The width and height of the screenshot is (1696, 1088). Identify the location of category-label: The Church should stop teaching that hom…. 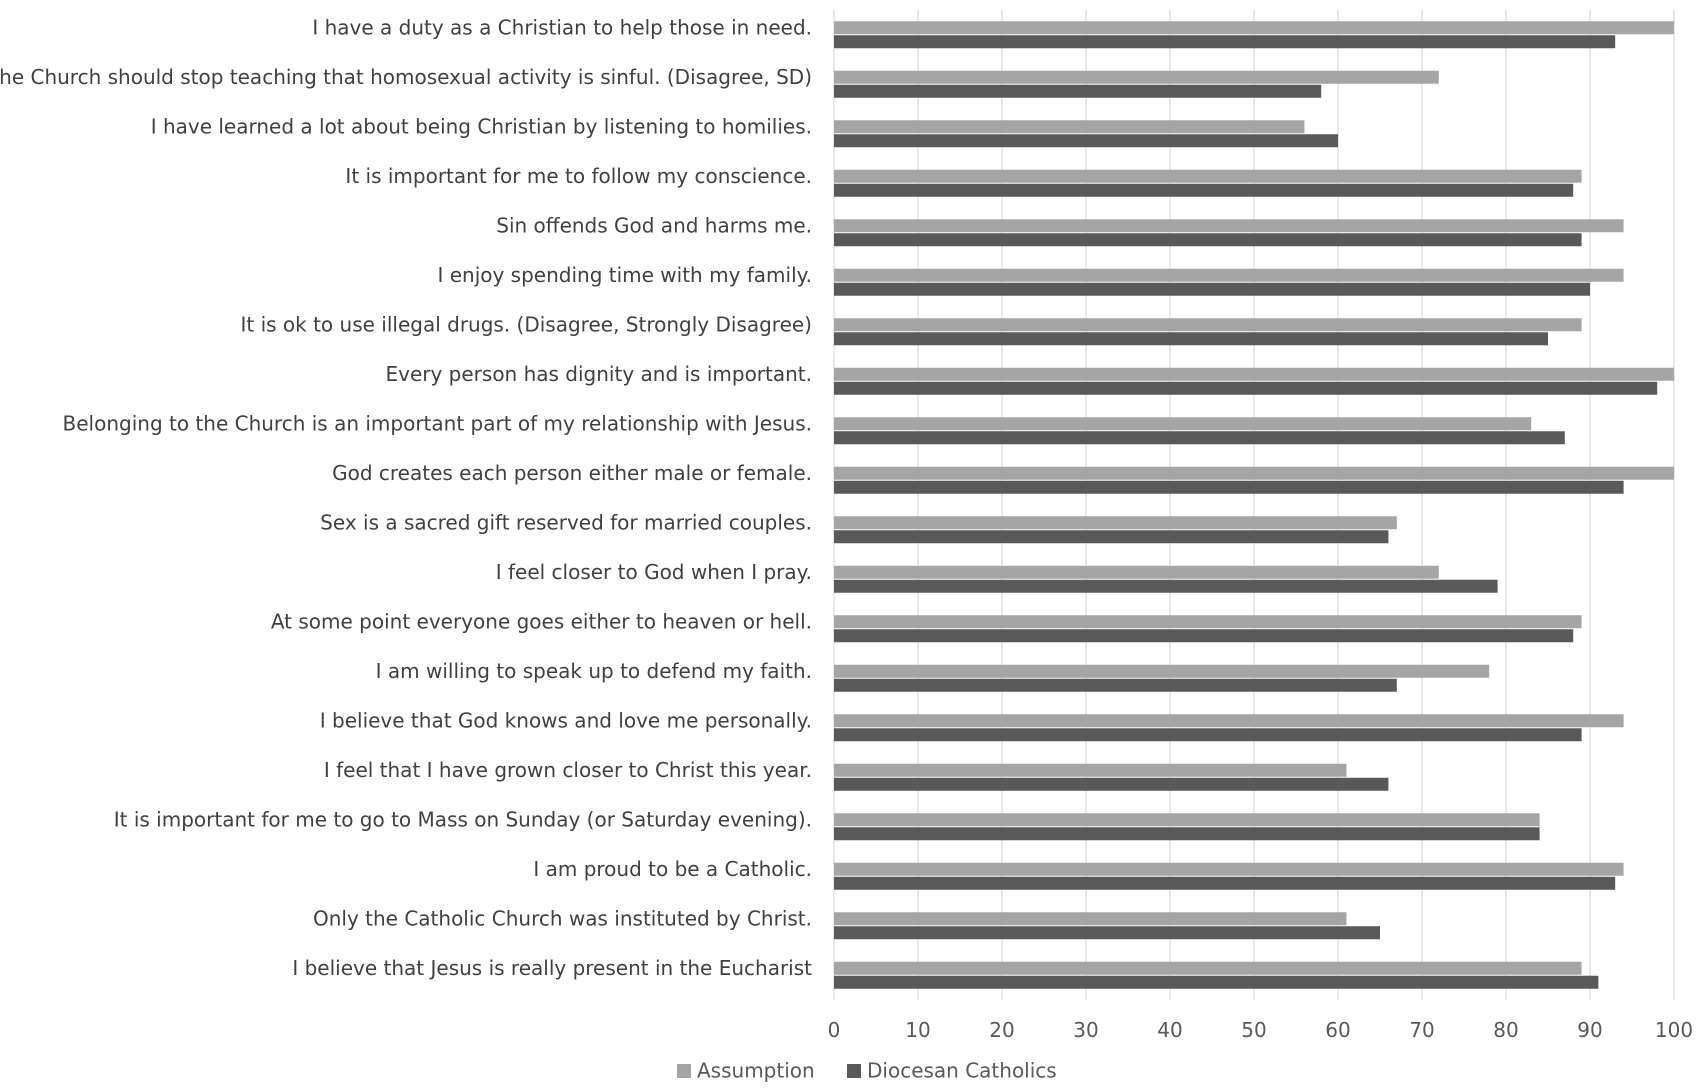
(406, 77).